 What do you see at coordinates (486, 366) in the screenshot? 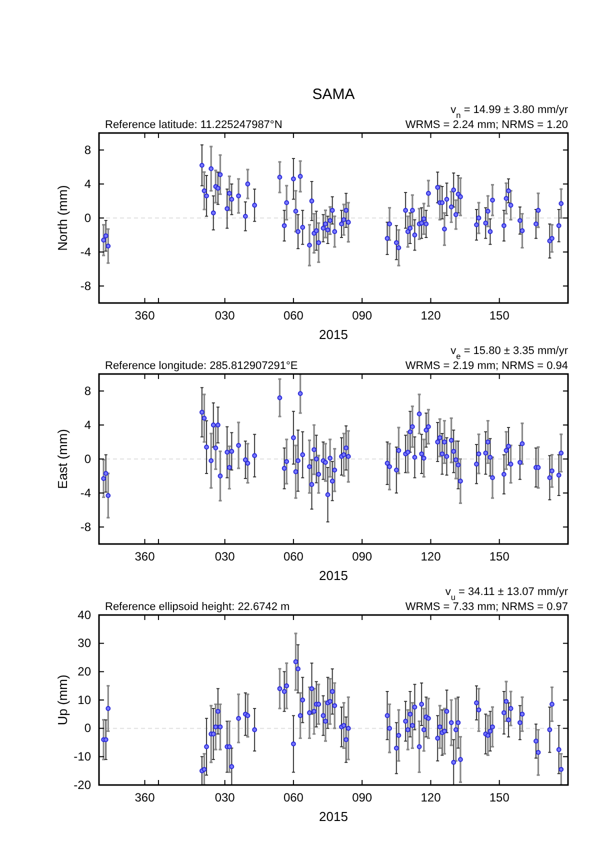
I see `text: WRMS = 2.19 mm; NRMS = 0.94` at bounding box center [486, 366].